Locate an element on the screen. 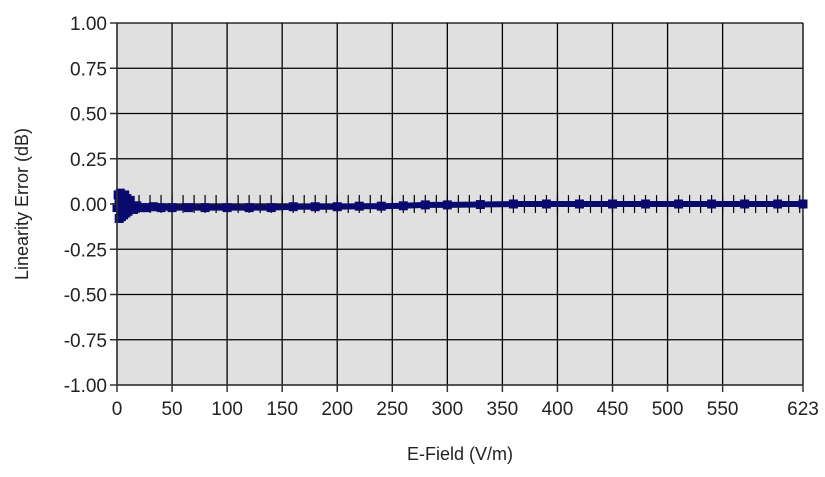 The width and height of the screenshot is (825, 477). x-tick-label: 250 is located at coordinates (392, 409).